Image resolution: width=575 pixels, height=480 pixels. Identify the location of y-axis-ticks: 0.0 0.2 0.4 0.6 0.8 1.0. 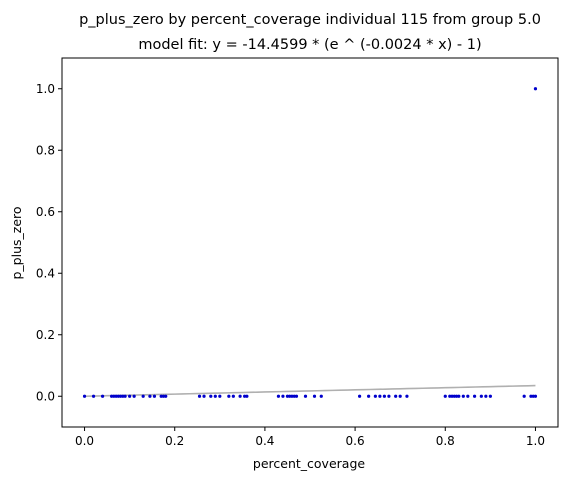
(49, 243).